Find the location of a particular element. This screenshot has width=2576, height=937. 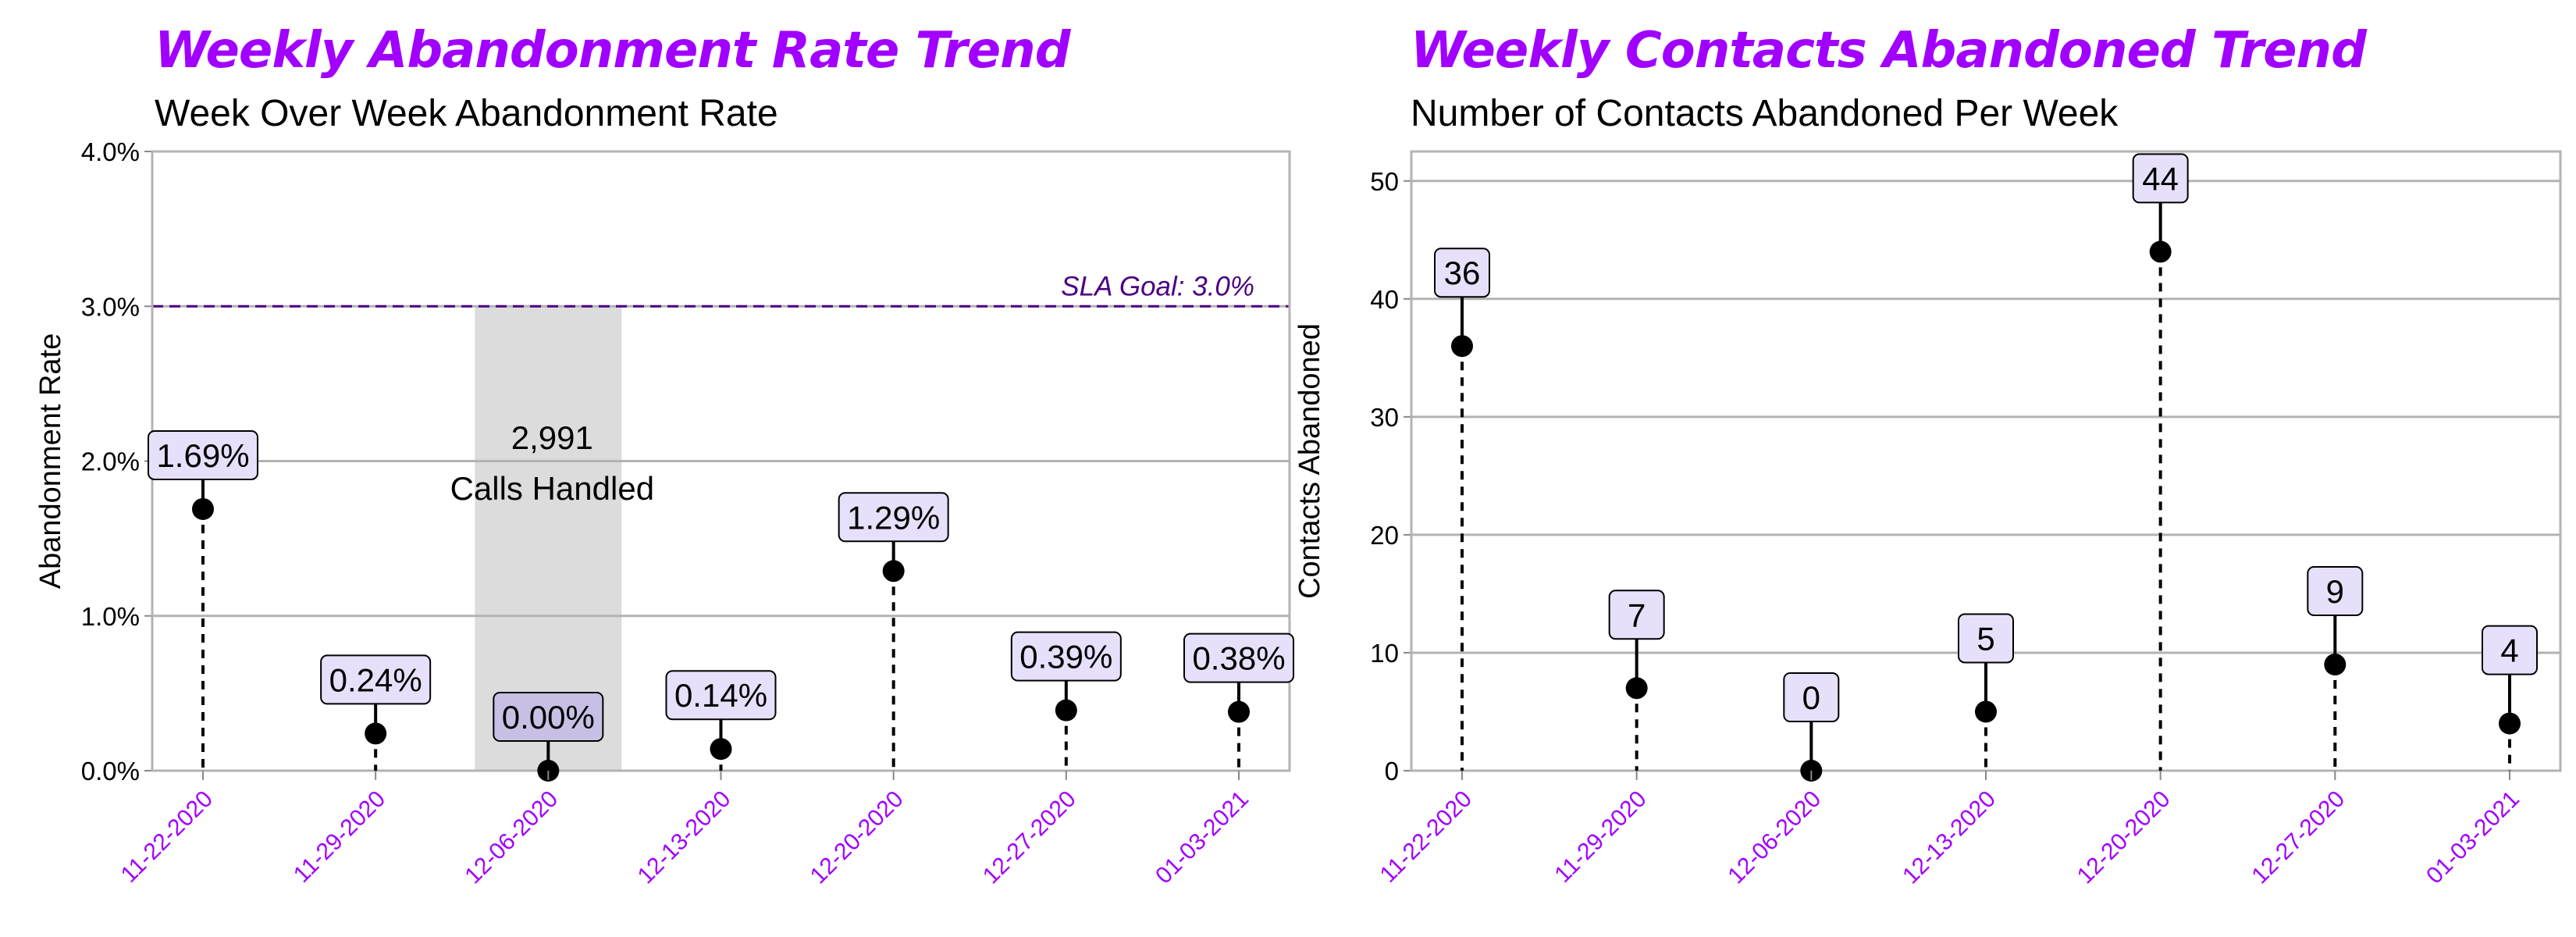

chart2-ytick-label: 20 is located at coordinates (1384, 535).